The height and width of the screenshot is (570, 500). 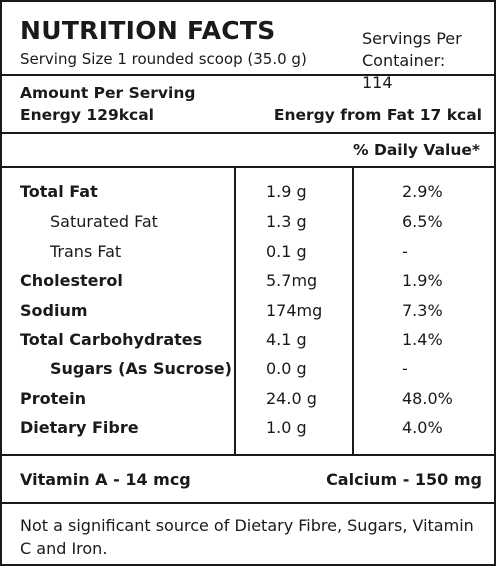 I want to click on nutrient-name: Cholesterol, so click(x=71, y=280).